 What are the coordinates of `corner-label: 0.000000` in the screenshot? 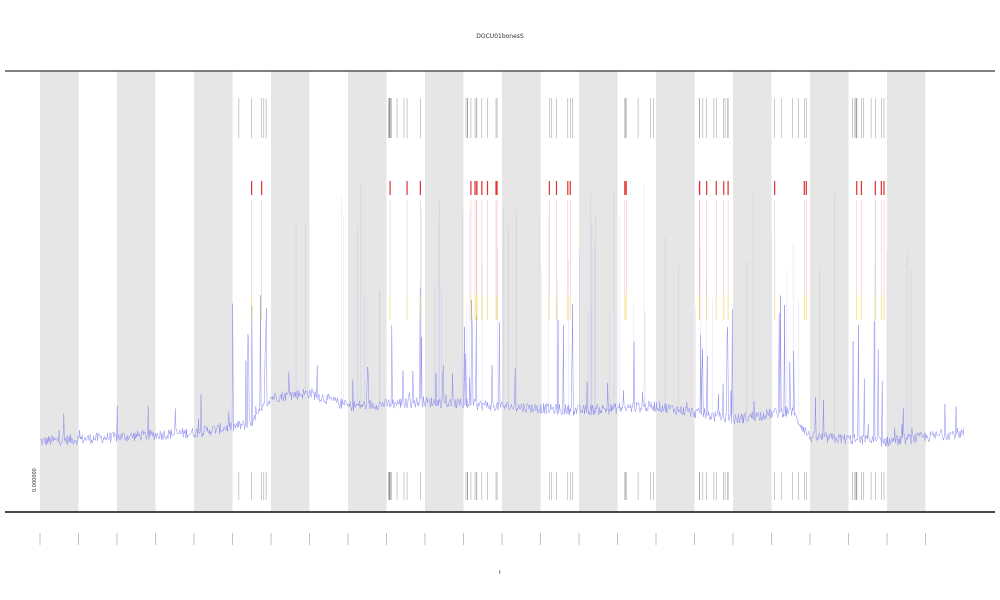 It's located at (35, 480).